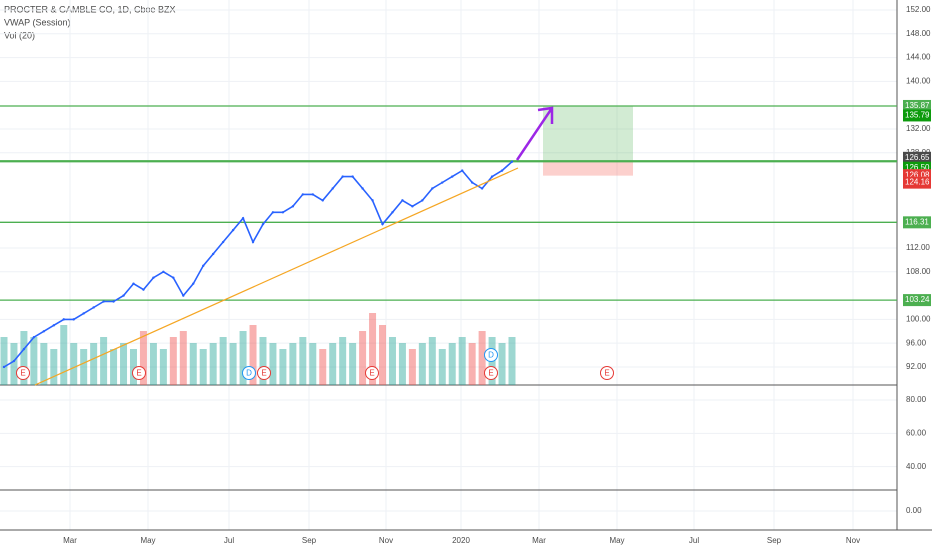 The image size is (932, 550). Describe the element at coordinates (90, 9) in the screenshot. I see `chart-title: PROCTER & GAMBLE CO, 1D, Cboe BZX` at that location.